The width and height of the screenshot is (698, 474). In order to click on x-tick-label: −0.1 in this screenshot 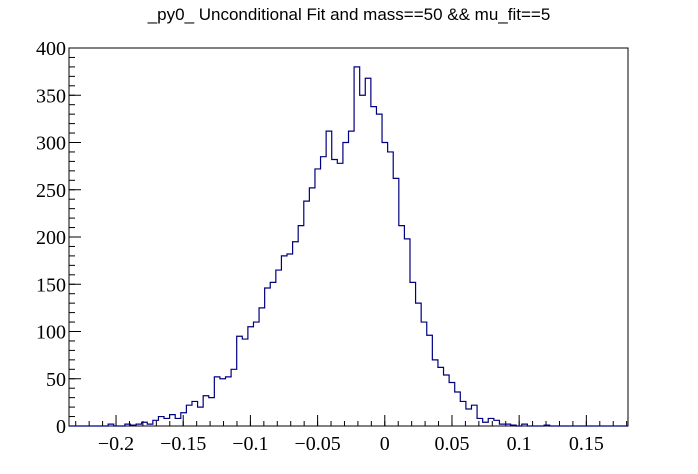, I will do `click(250, 444)`.